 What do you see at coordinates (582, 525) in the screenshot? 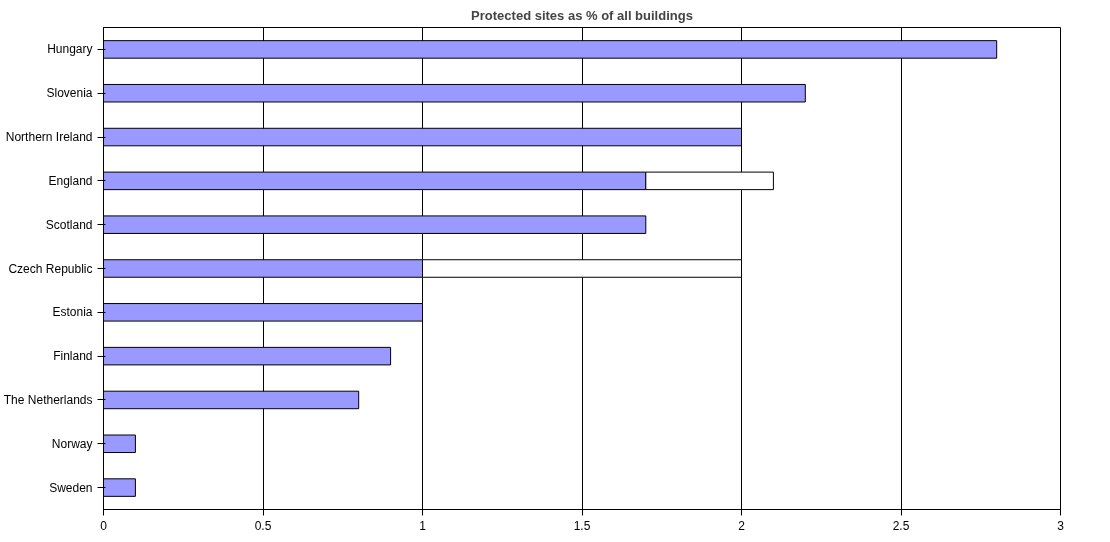
I see `x-tick-label: 1.5` at bounding box center [582, 525].